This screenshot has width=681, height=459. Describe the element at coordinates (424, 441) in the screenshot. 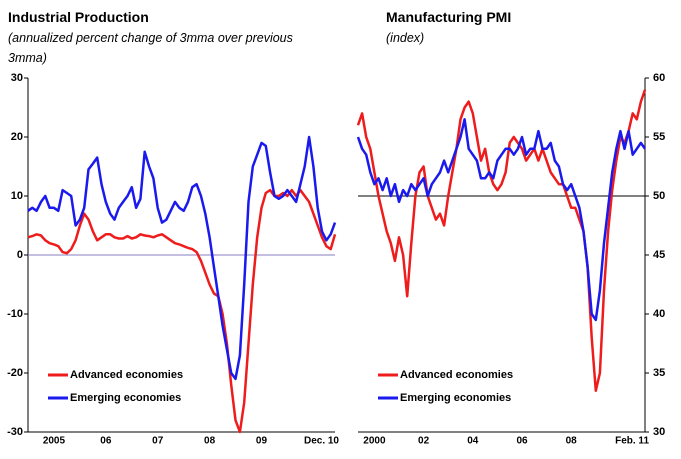

I see `x-tick-label: 02` at that location.